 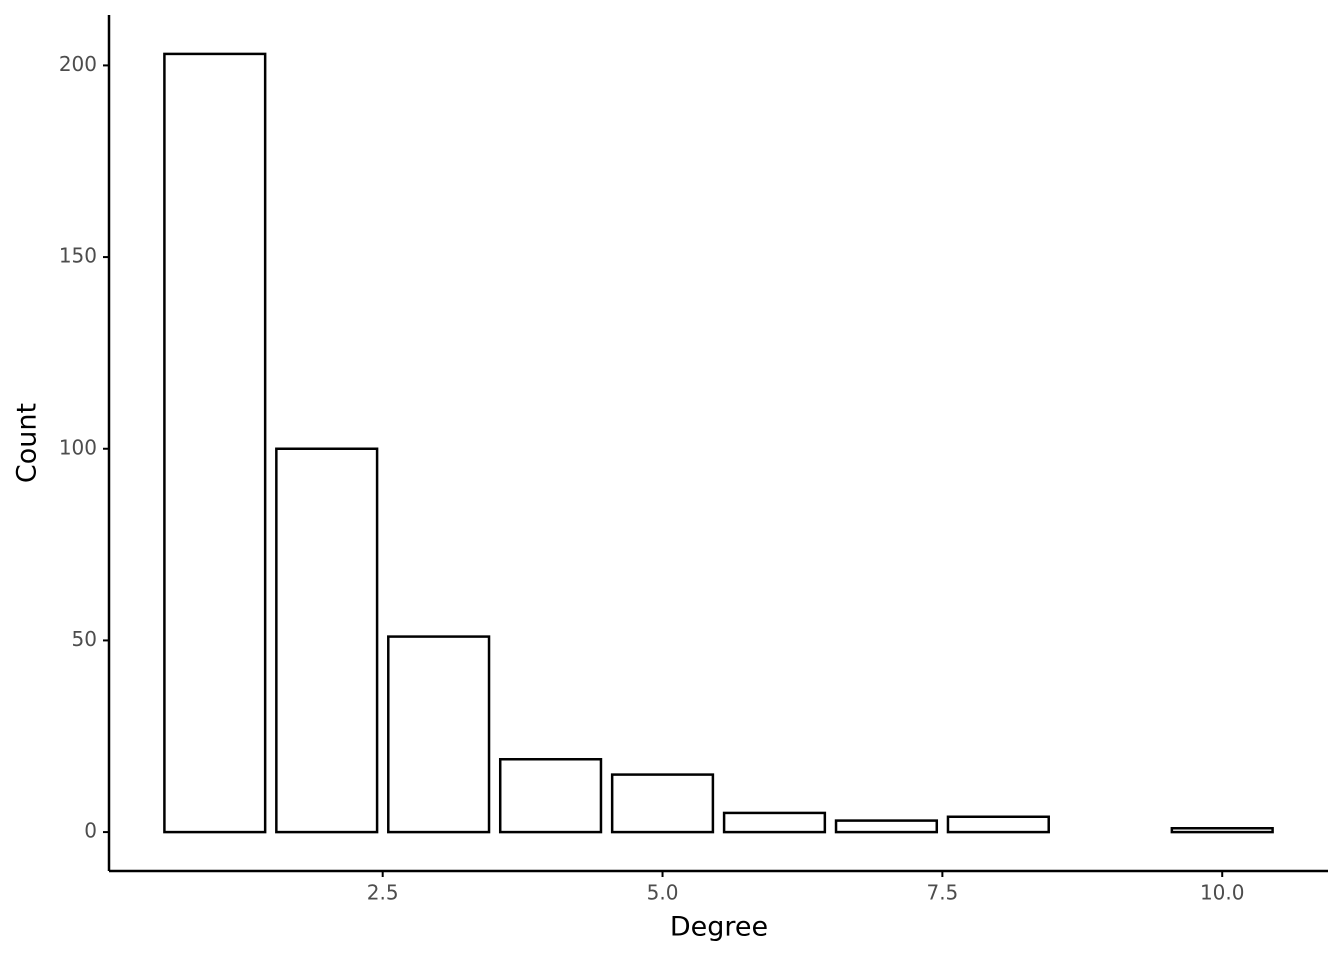 What do you see at coordinates (84, 639) in the screenshot?
I see `y-tick-label: 50` at bounding box center [84, 639].